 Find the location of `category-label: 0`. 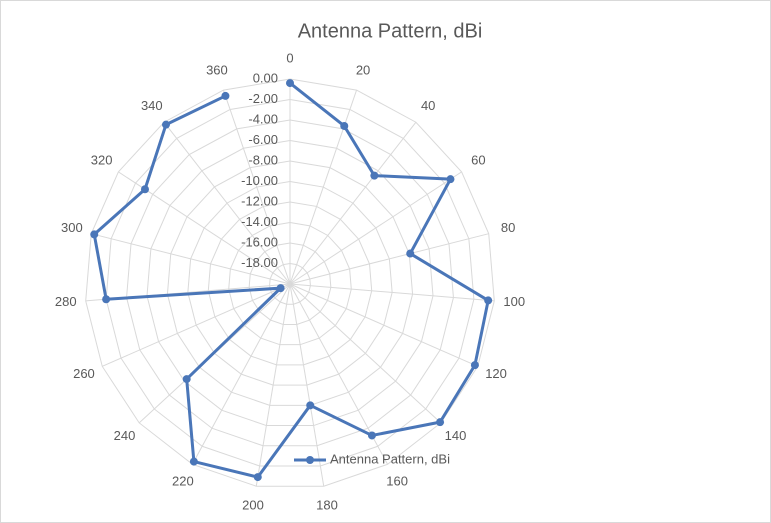

category-label: 0 is located at coordinates (289, 57).